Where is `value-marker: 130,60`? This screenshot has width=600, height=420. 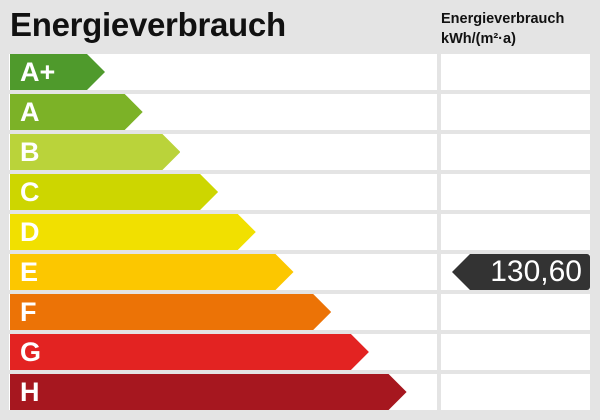
value-marker: 130,60 is located at coordinates (521, 272).